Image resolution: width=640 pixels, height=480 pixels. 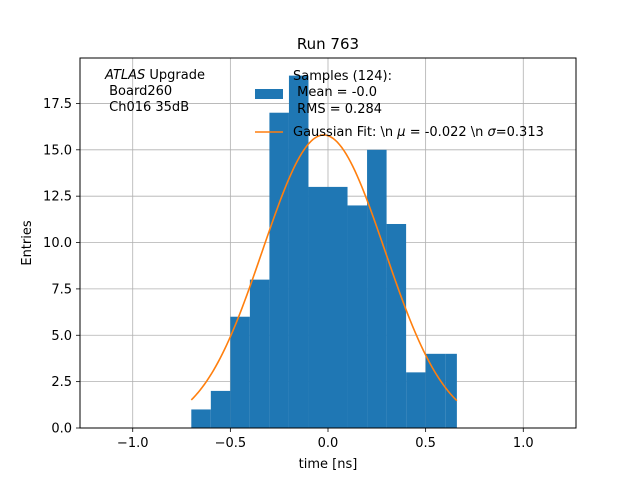 What do you see at coordinates (328, 464) in the screenshot?
I see `x-axis-label: time [ns]` at bounding box center [328, 464].